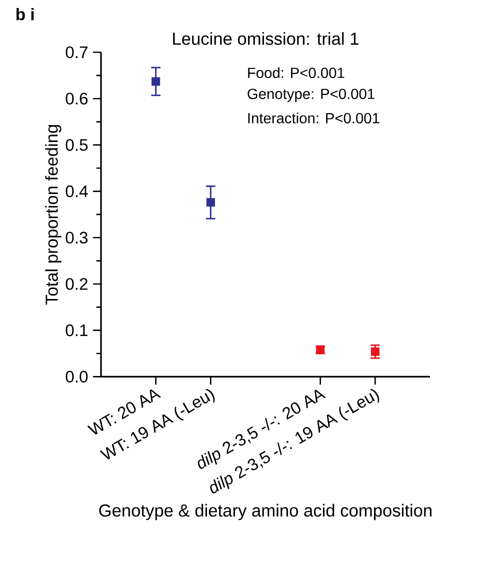 The image size is (487, 566). What do you see at coordinates (265, 38) in the screenshot?
I see `chart-title: Leucine omission: trial 1` at bounding box center [265, 38].